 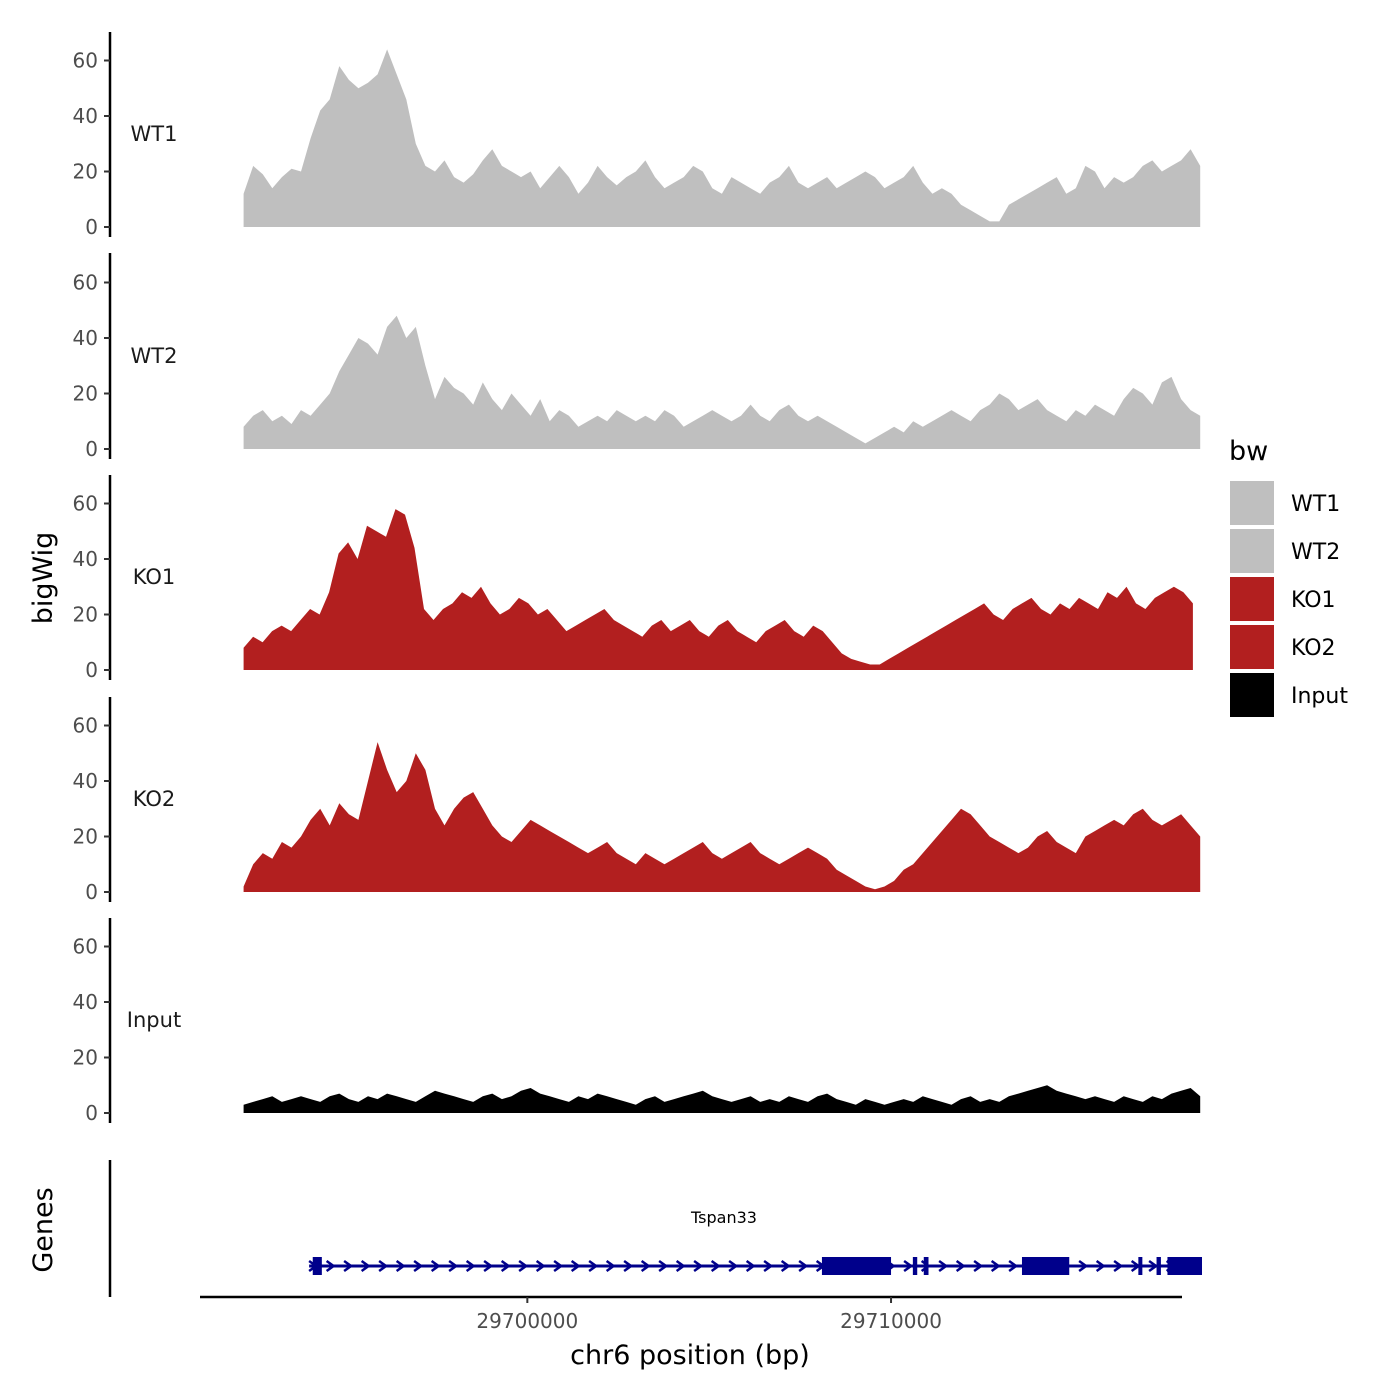 I want to click on x-tick-label: 29700000, so click(x=527, y=1321).